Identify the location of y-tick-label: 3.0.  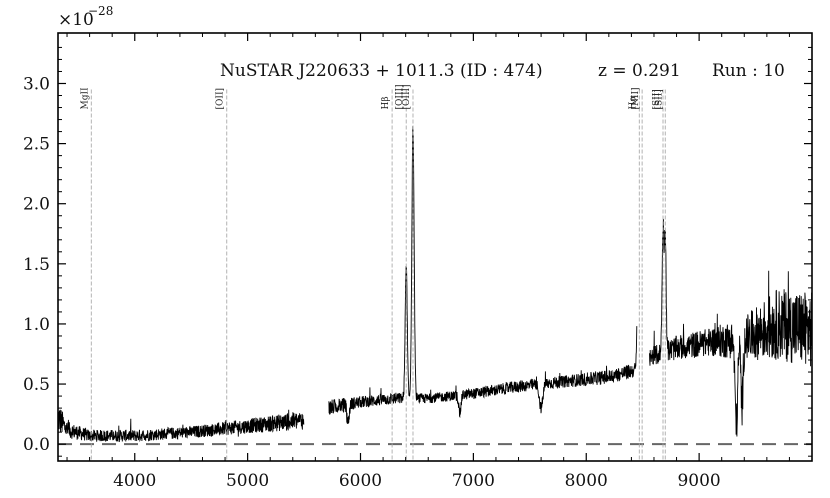
(36, 84).